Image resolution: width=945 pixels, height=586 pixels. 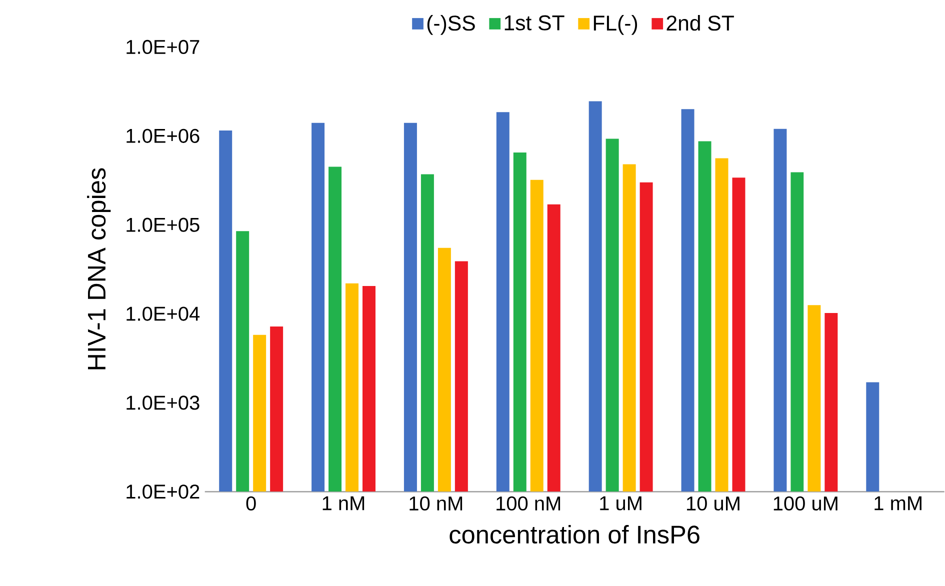 What do you see at coordinates (163, 403) in the screenshot?
I see `y-tick-label: 1.0E+03` at bounding box center [163, 403].